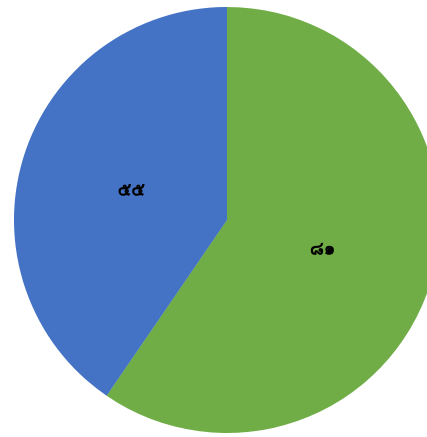 This screenshot has height=437, width=427. What do you see at coordinates (322, 249) in the screenshot?
I see `data-label: ๘๑` at bounding box center [322, 249].